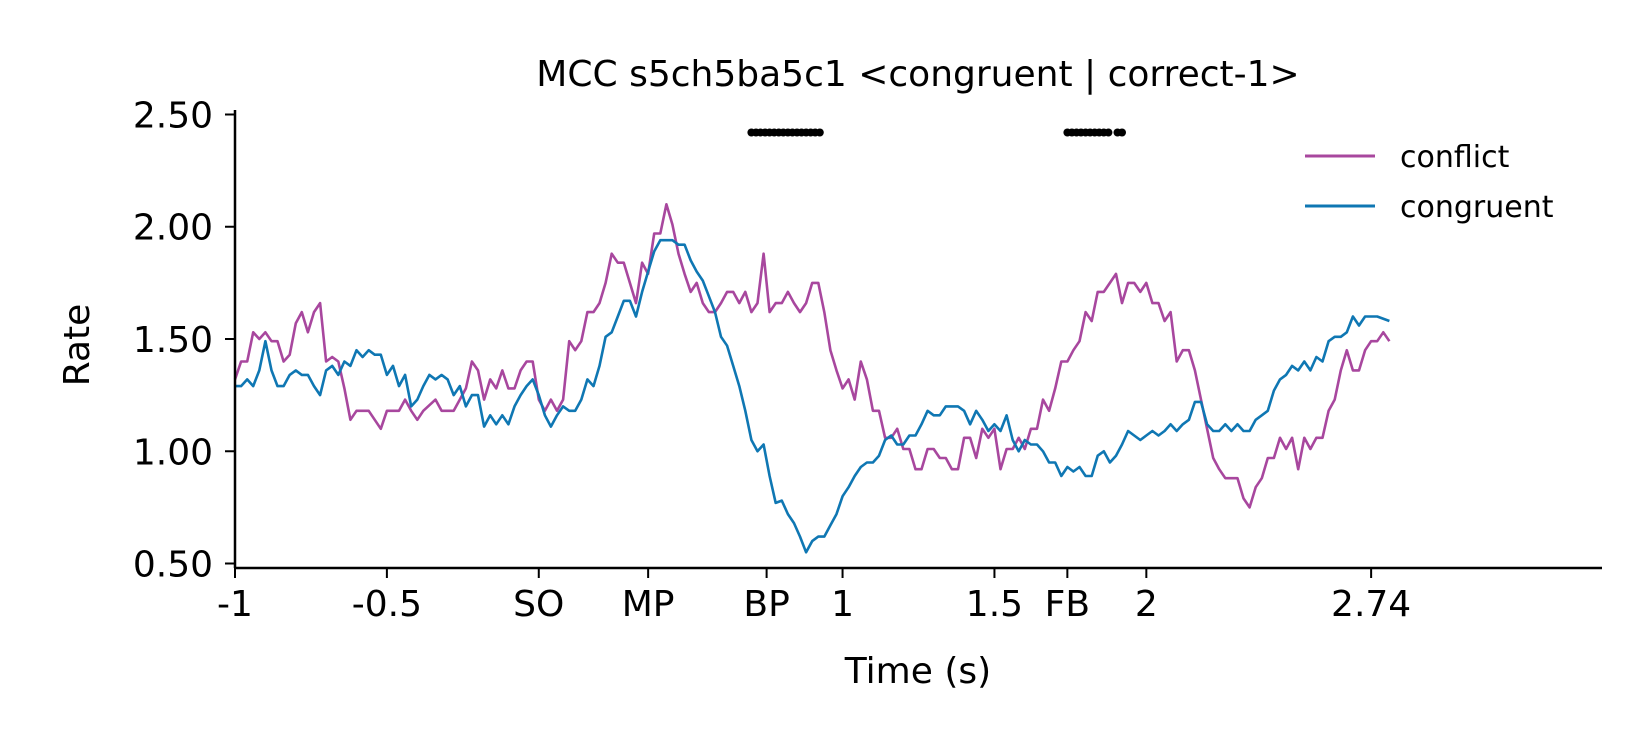  Describe the element at coordinates (1429, 182) in the screenshot. I see `legend: conflict congruent` at that location.